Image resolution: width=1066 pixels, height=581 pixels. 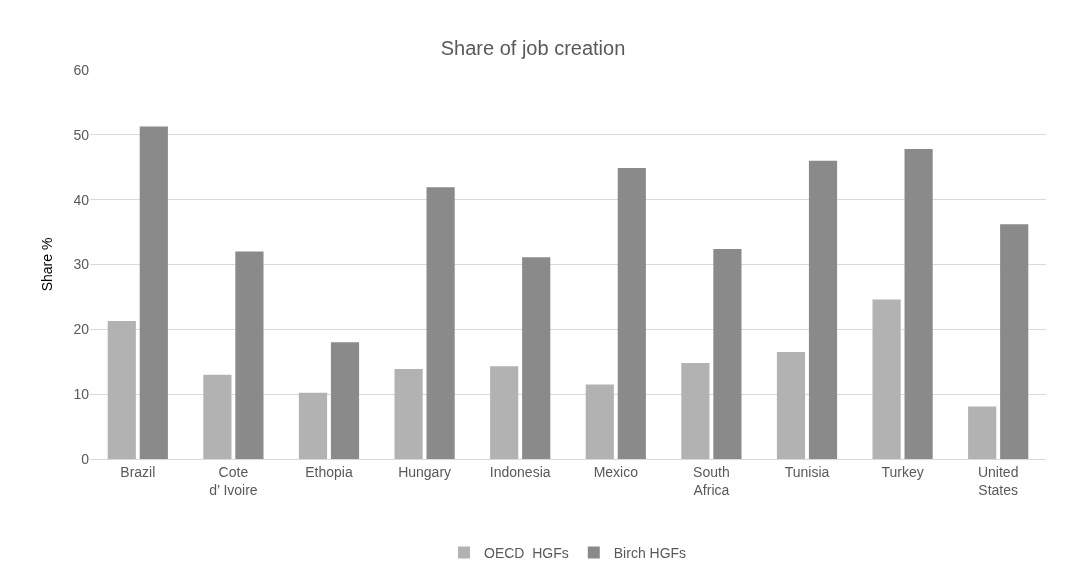 I want to click on y-tick-label: 50, so click(x=81, y=134).